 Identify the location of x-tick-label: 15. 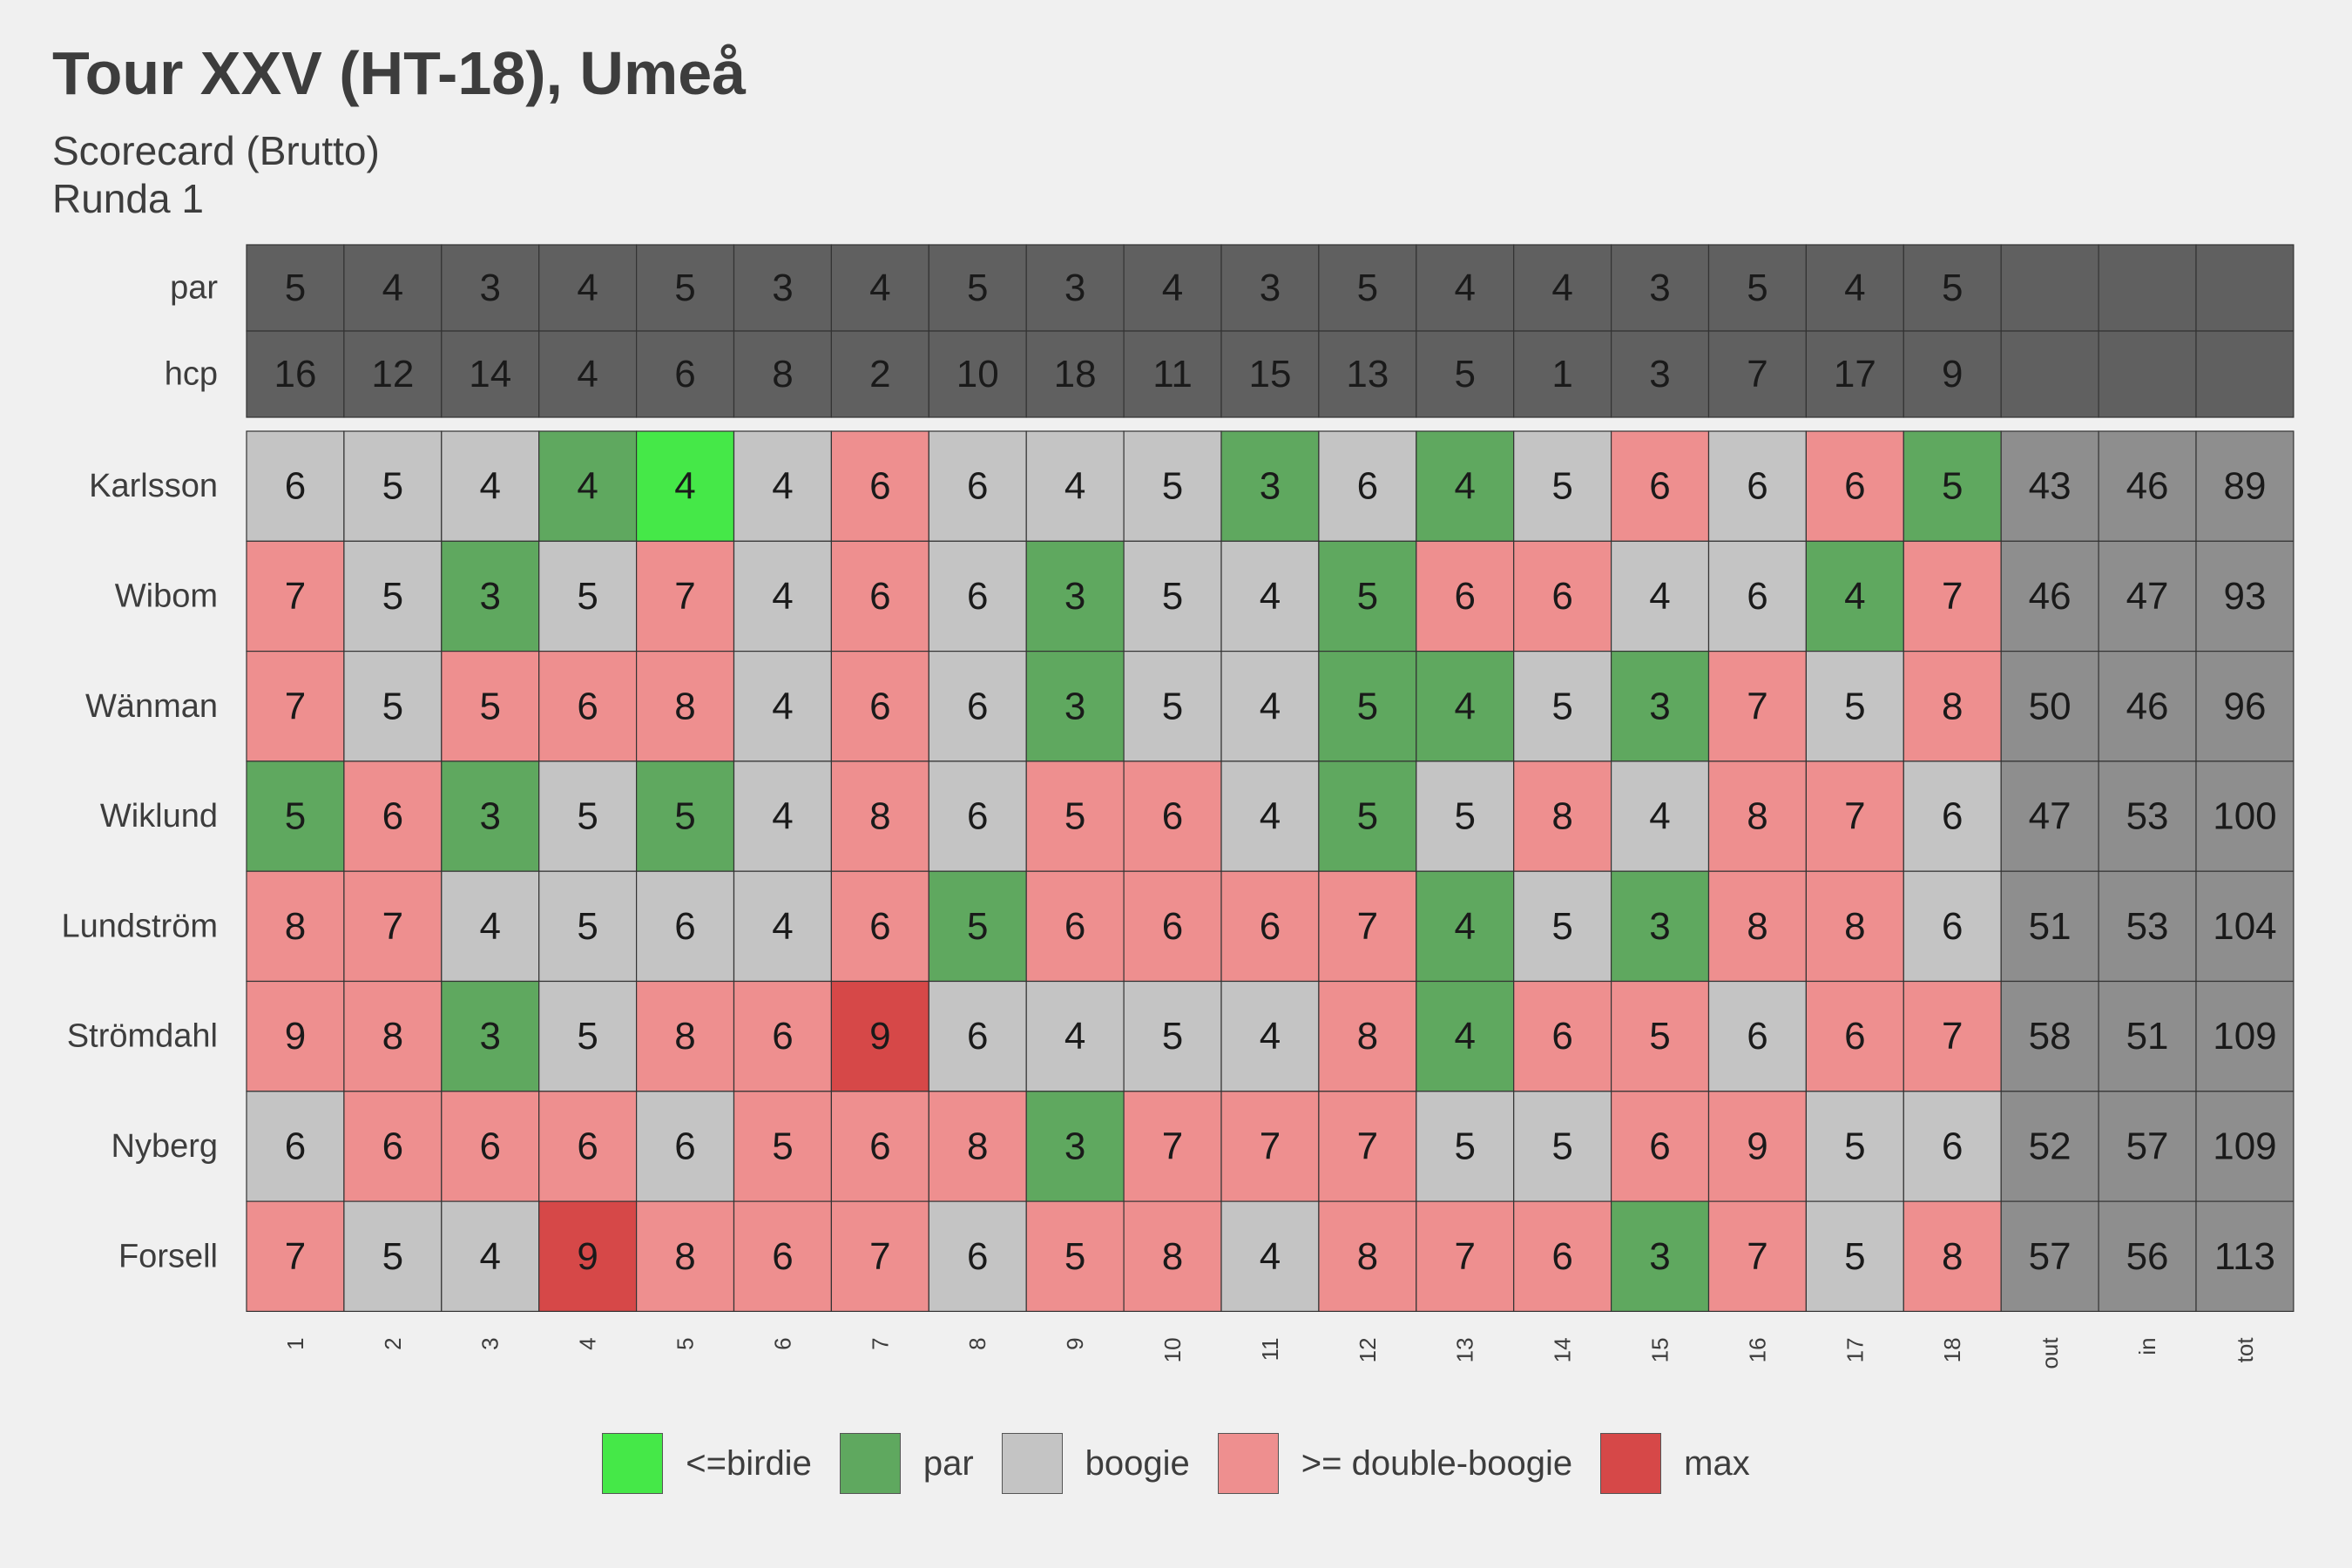
(1660, 1349).